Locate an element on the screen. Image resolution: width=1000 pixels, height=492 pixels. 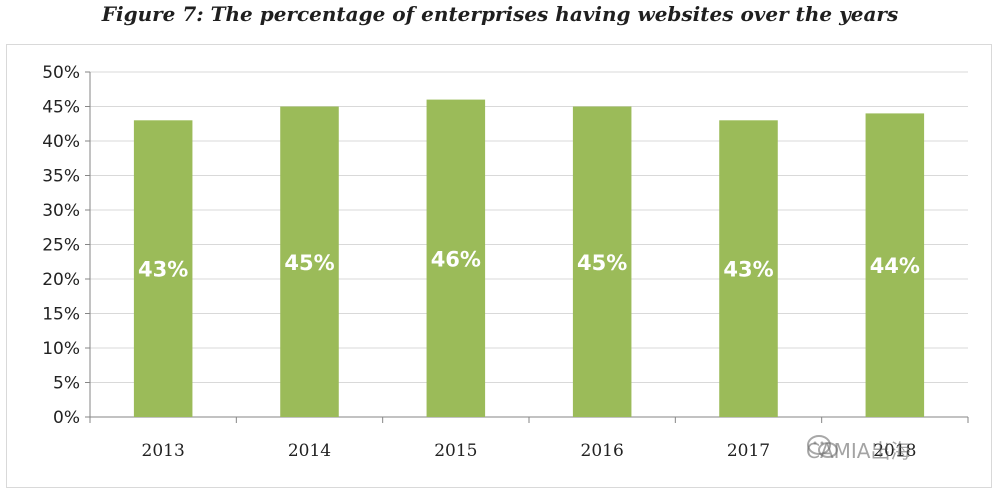
bar-2018 is located at coordinates (895, 265).